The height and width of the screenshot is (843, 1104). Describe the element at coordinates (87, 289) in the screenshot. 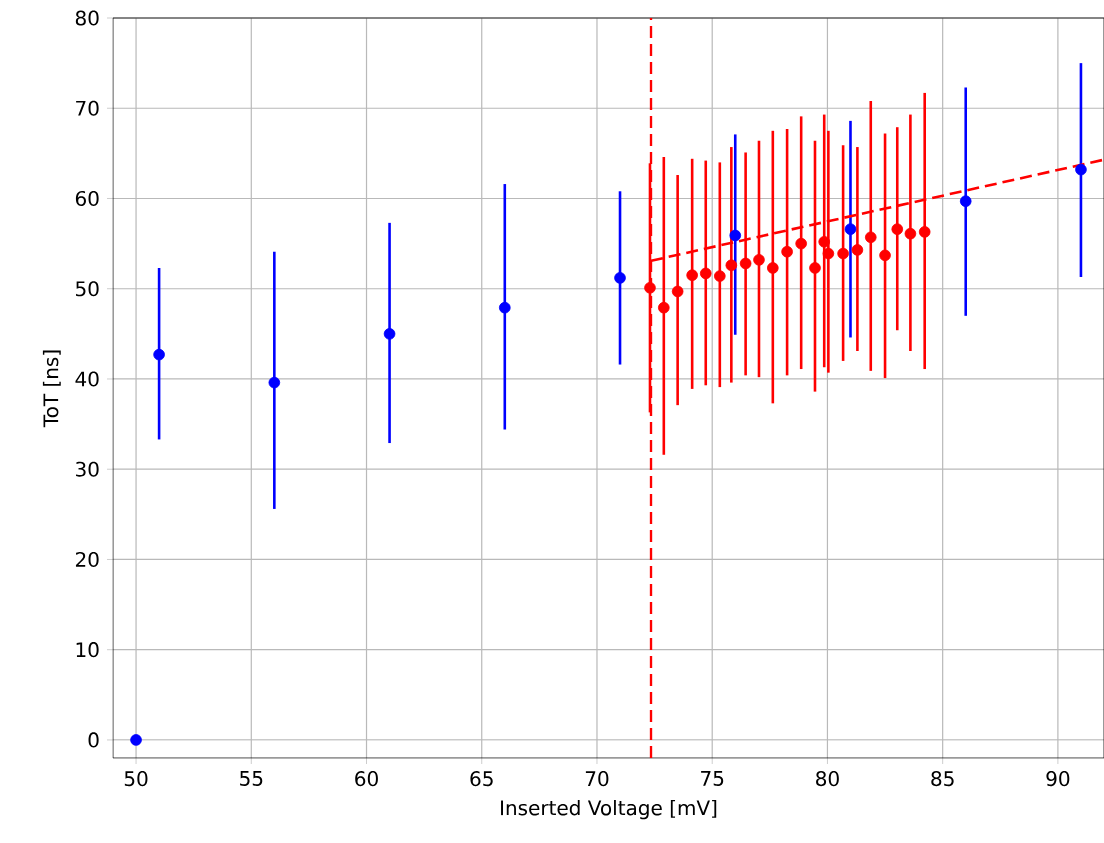

I see `y-tick-label: 50` at that location.